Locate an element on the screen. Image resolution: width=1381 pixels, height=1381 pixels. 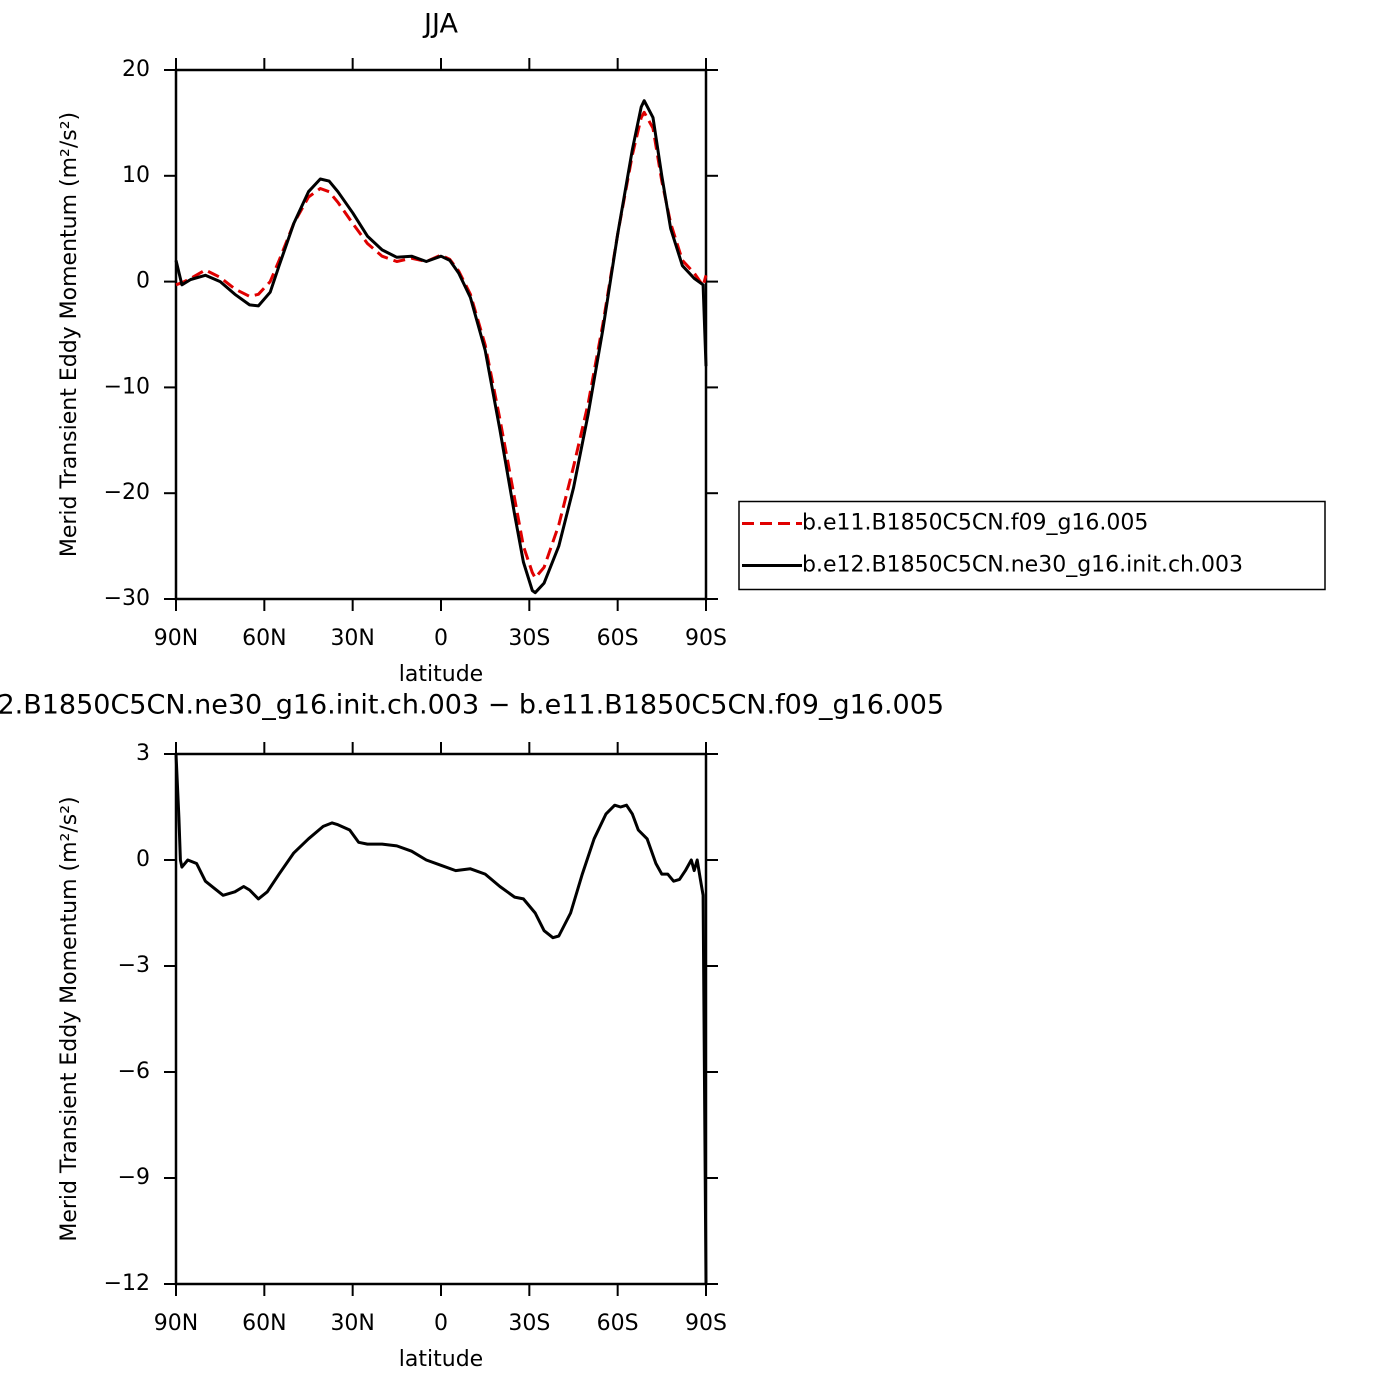
chart-title: JJA is located at coordinates (440, 24).